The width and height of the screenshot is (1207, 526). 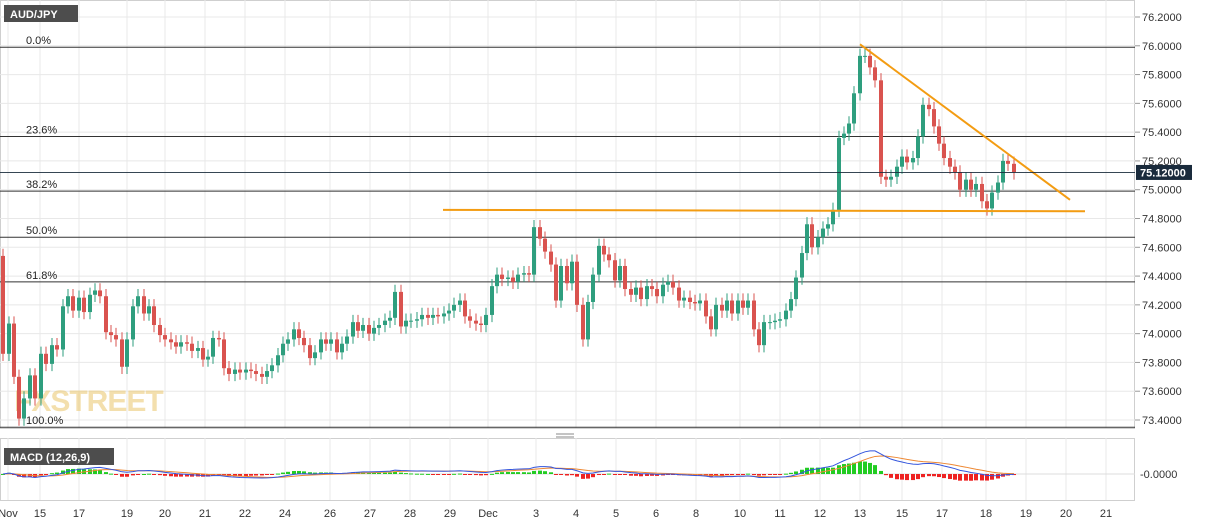 I want to click on price-tick-label: 75.4000, so click(x=1162, y=133).